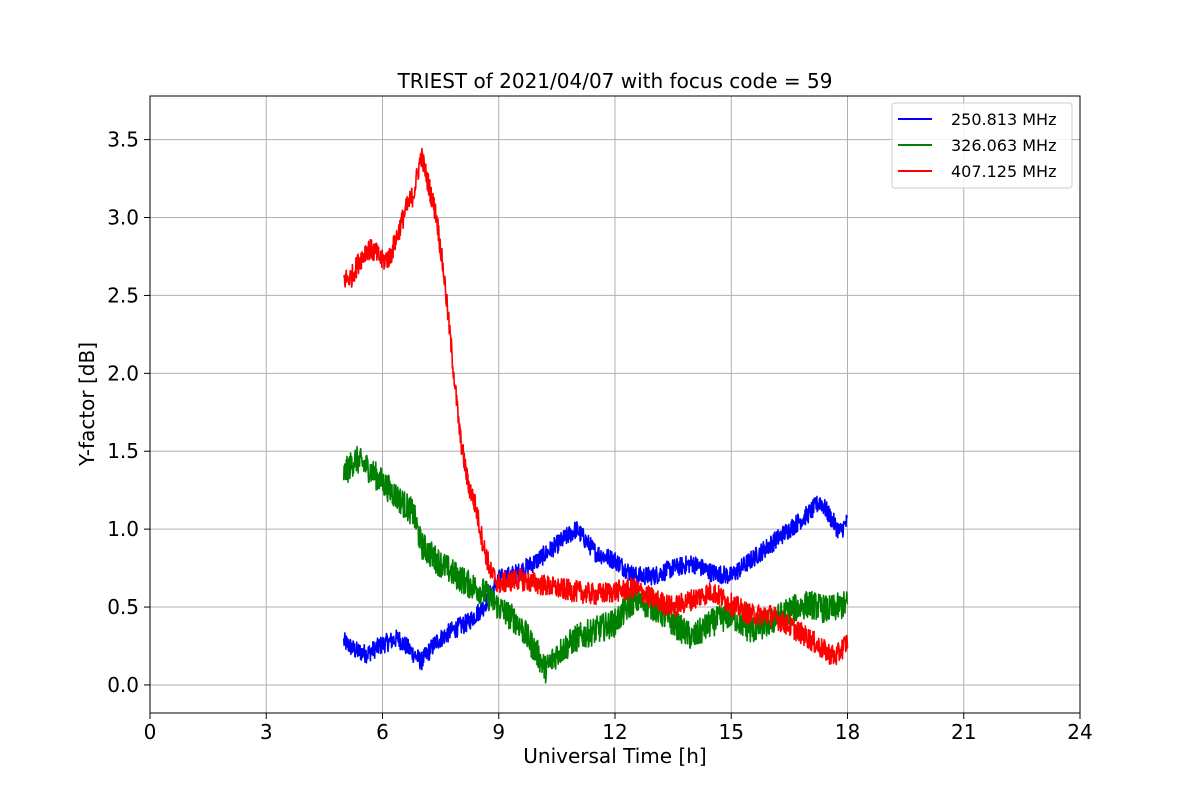 This screenshot has width=1200, height=800. I want to click on x-tick-label: 9, so click(498, 732).